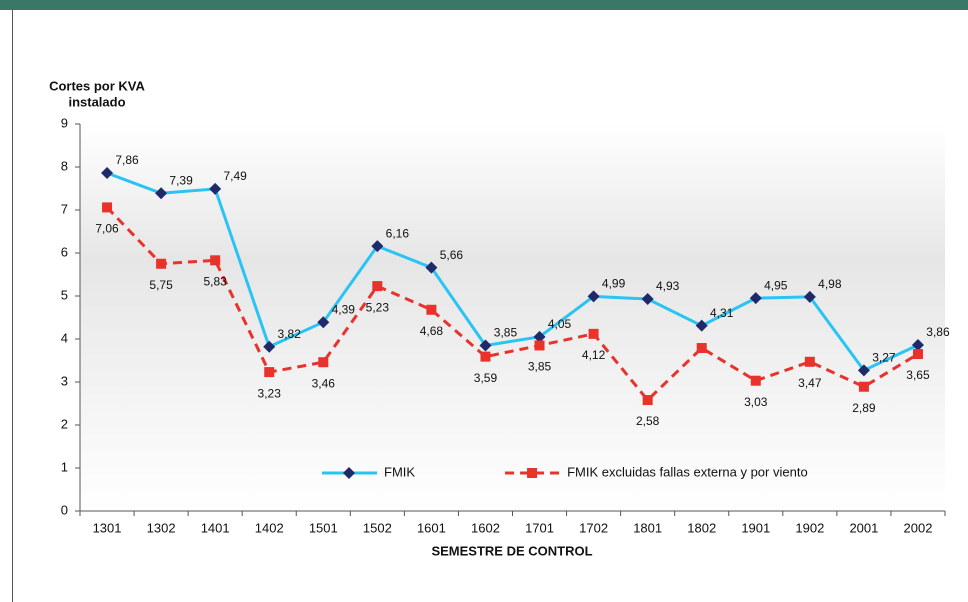  Describe the element at coordinates (560, 324) in the screenshot. I see `data-label: 4,05` at that location.